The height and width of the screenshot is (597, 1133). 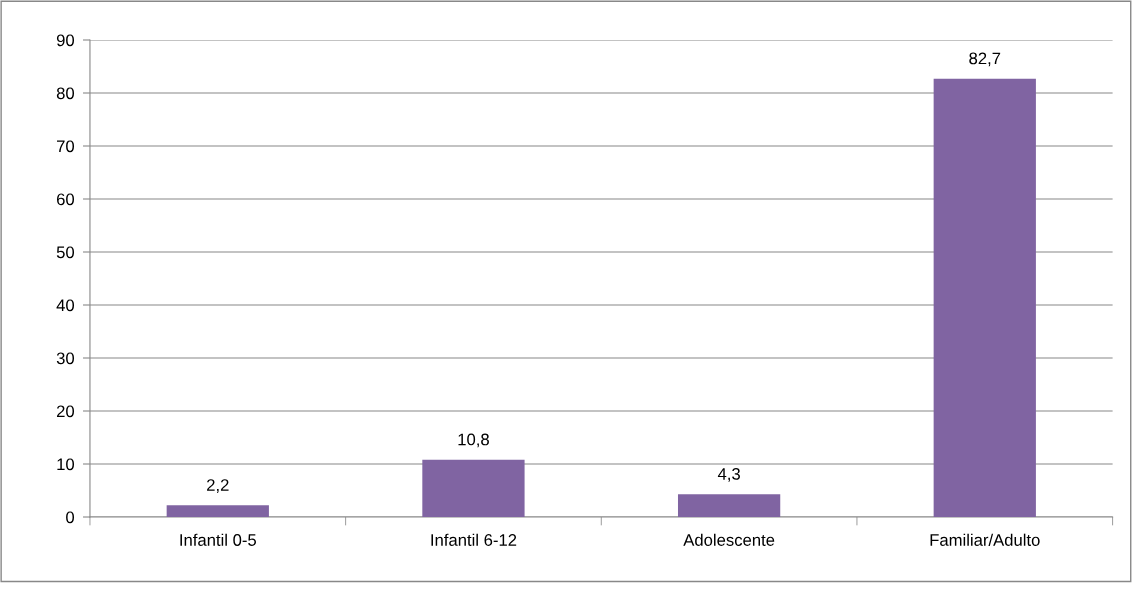 I want to click on y-tick-label: 40, so click(x=65, y=305).